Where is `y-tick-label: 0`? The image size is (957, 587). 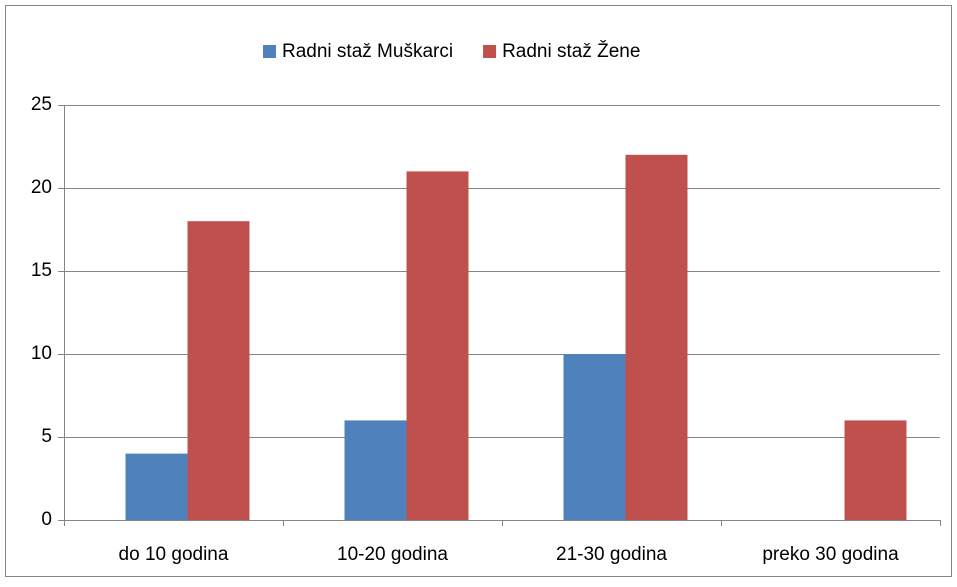 y-tick-label: 0 is located at coordinates (46, 519).